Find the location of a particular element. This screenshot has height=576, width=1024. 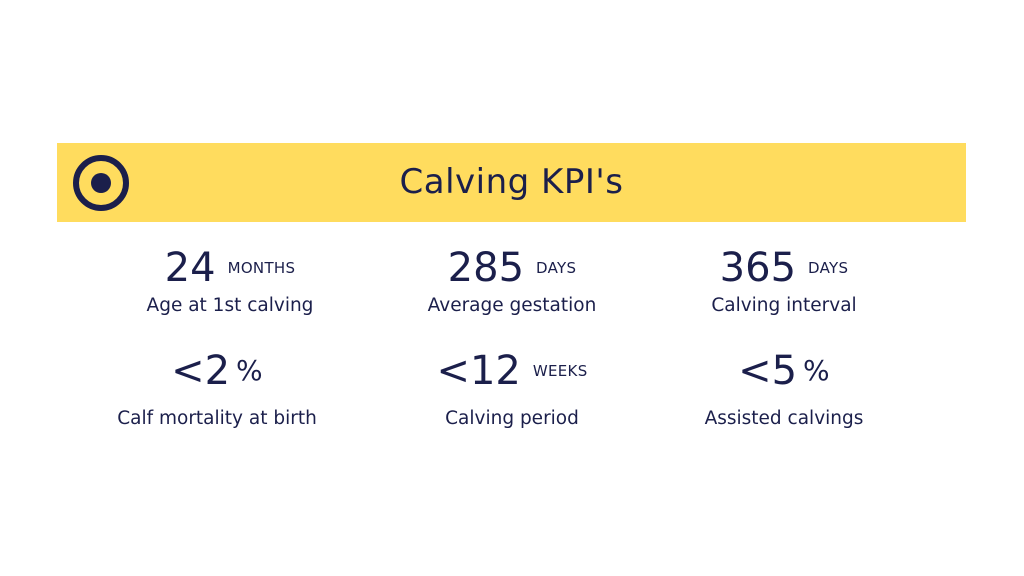

target-icon is located at coordinates (101, 183).